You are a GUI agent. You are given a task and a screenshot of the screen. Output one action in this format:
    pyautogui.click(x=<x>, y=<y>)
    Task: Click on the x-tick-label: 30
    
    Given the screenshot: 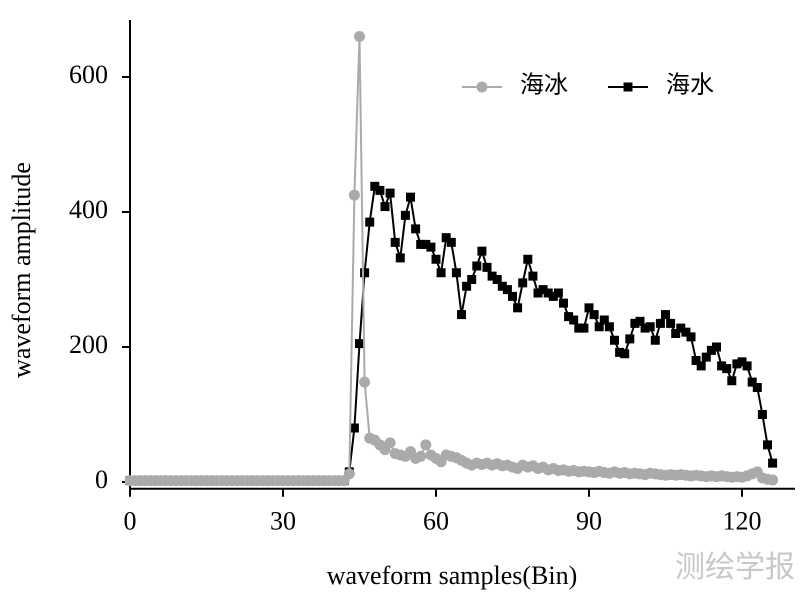 What is the action you would take?
    pyautogui.click(x=283, y=521)
    